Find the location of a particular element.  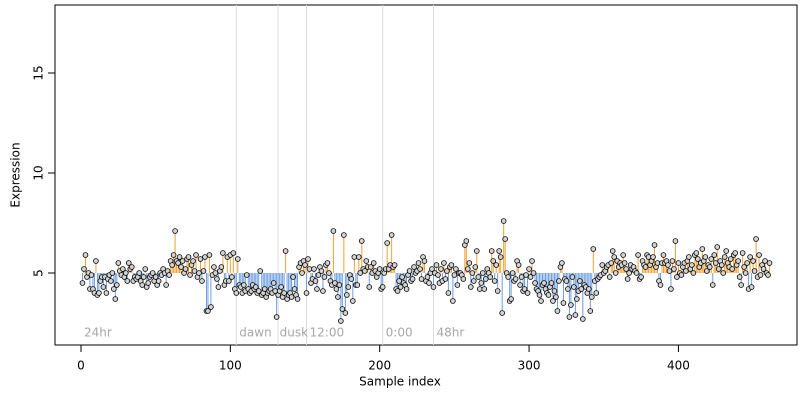

y-tick-label: 15 is located at coordinates (39, 72).